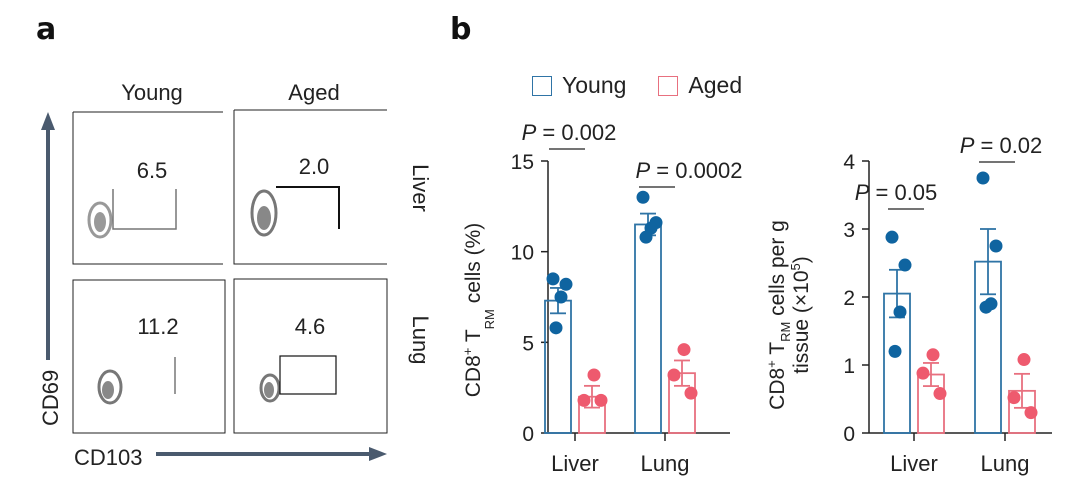 This screenshot has height=484, width=1080. What do you see at coordinates (637, 85) in the screenshot?
I see `legend: Young Aged` at bounding box center [637, 85].